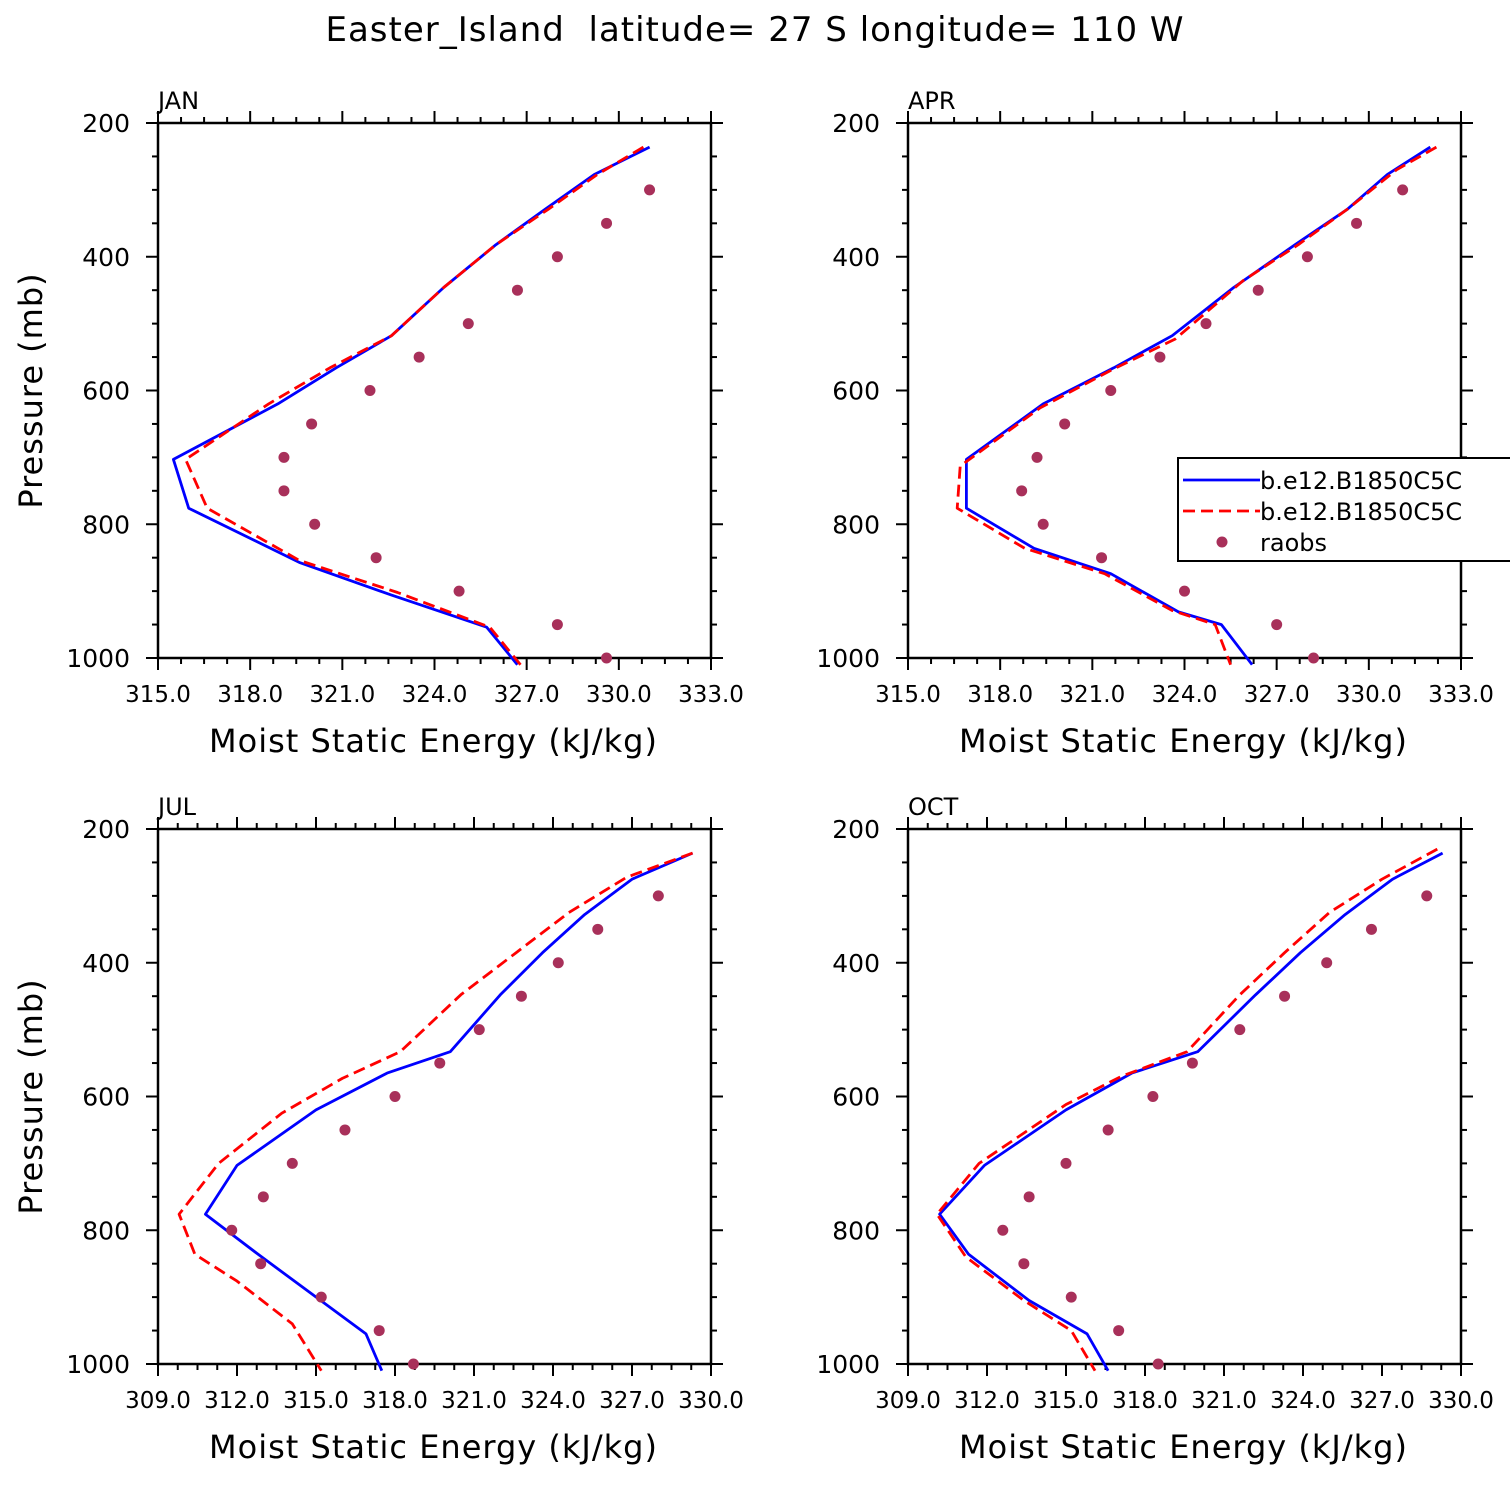 Image resolution: width=1510 pixels, height=1510 pixels. I want to click on y-tick-label: 600, so click(856, 391).